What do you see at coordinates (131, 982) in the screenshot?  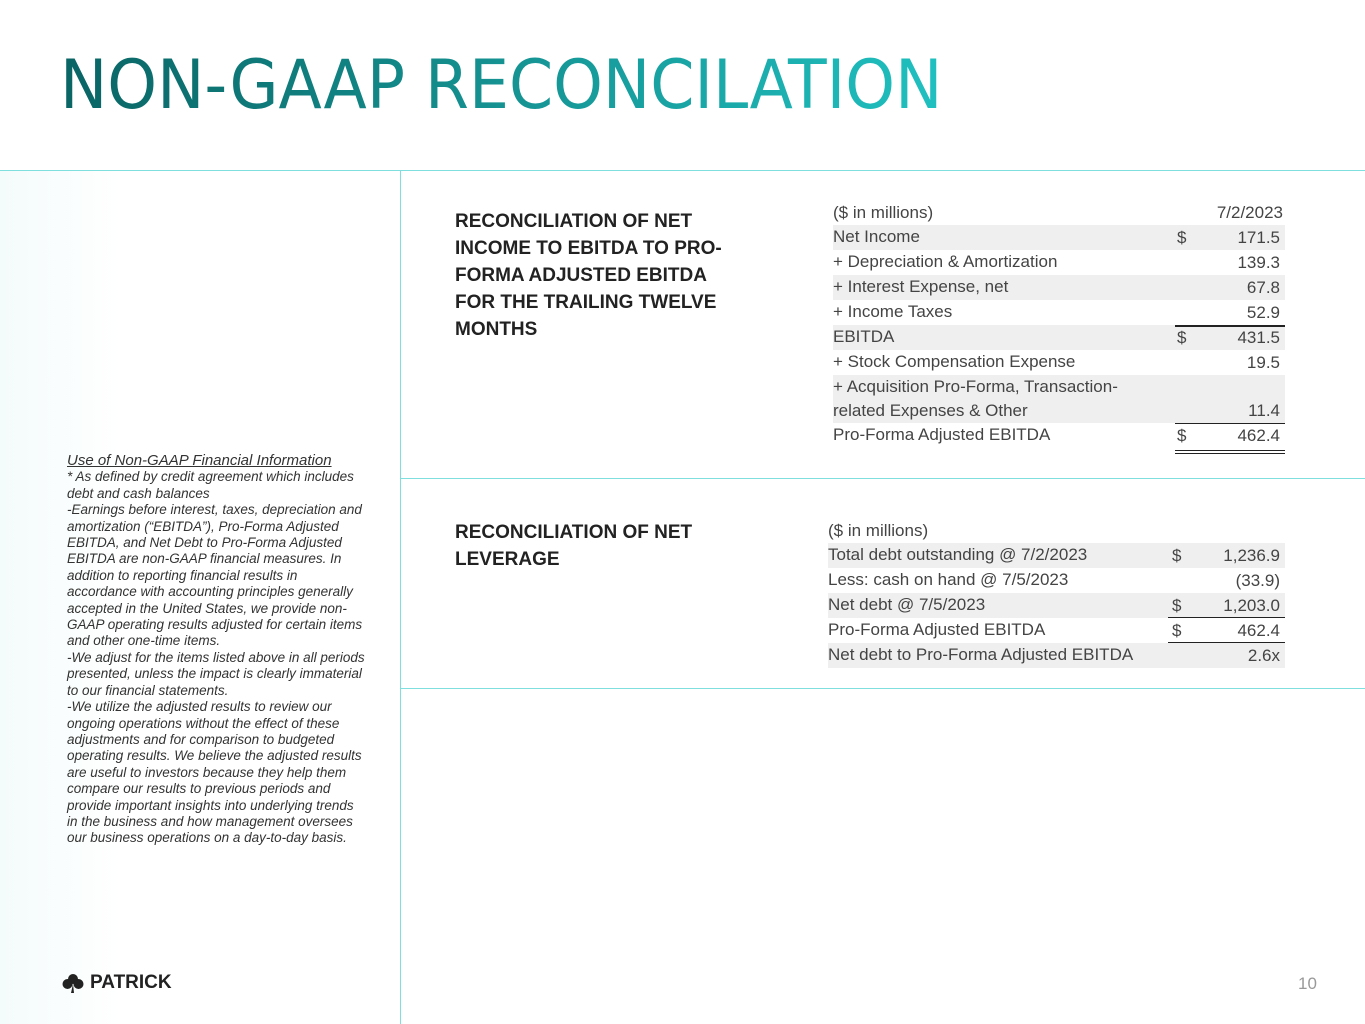 I see `logo-text: PATRICK` at bounding box center [131, 982].